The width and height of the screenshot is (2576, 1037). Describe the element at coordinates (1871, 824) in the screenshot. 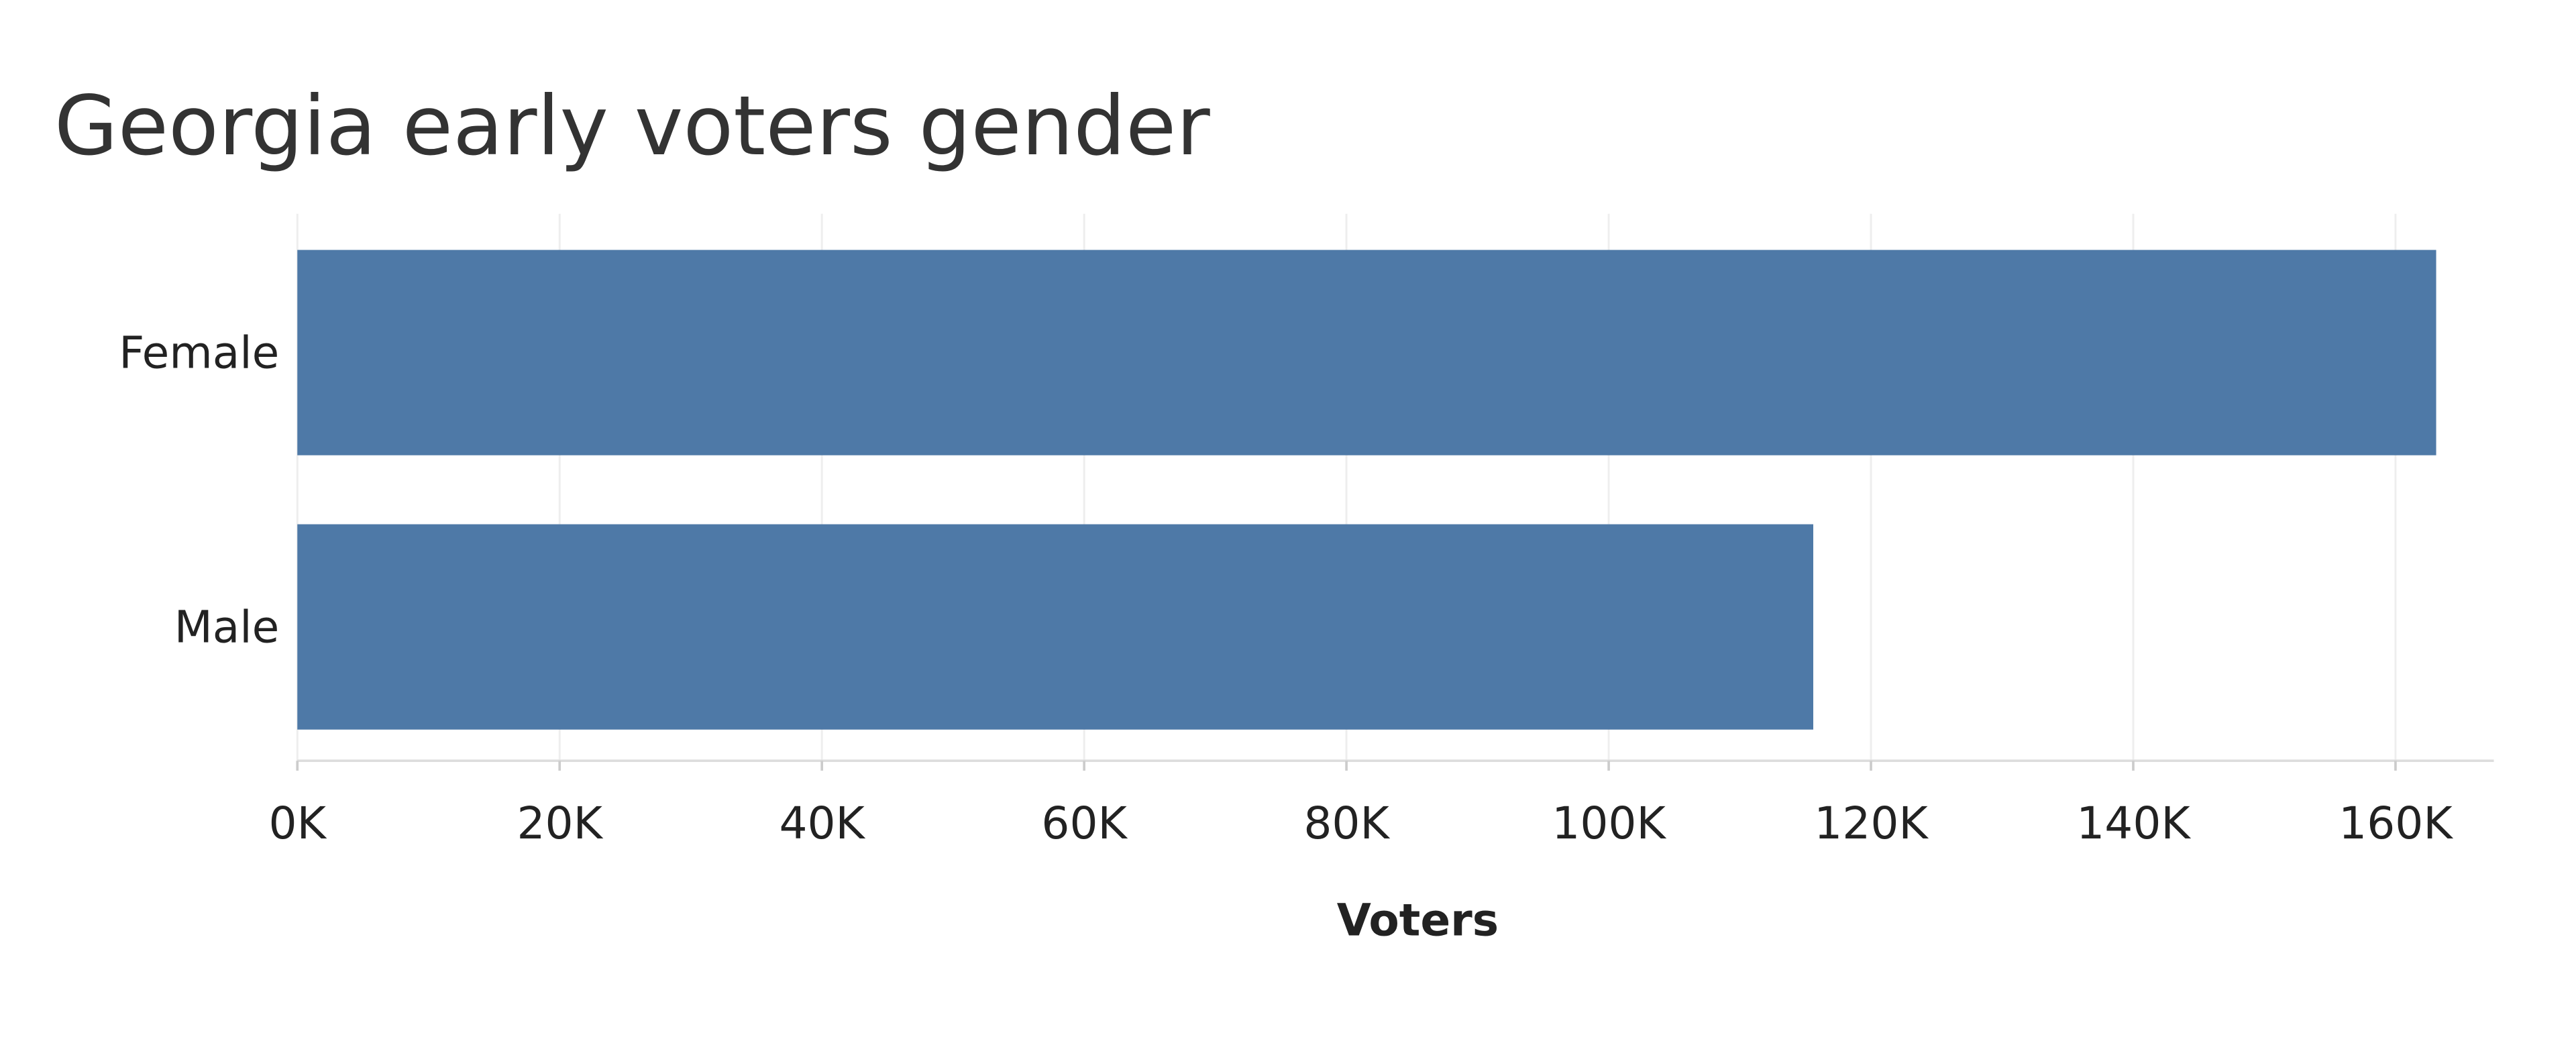

I see `x-tick-label: 120K` at that location.